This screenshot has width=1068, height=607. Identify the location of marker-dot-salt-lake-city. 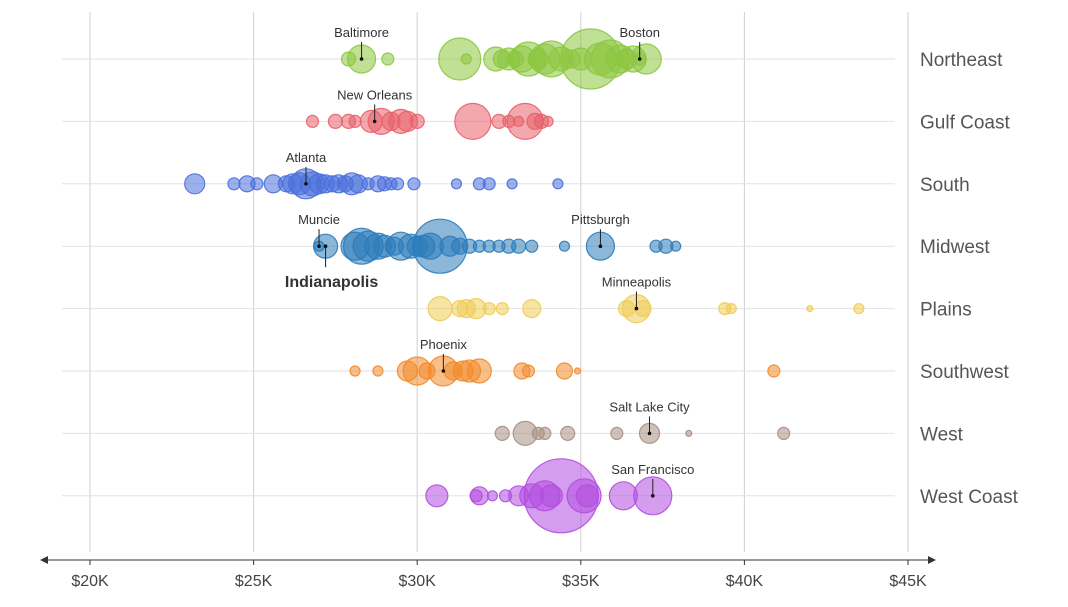
(649, 433).